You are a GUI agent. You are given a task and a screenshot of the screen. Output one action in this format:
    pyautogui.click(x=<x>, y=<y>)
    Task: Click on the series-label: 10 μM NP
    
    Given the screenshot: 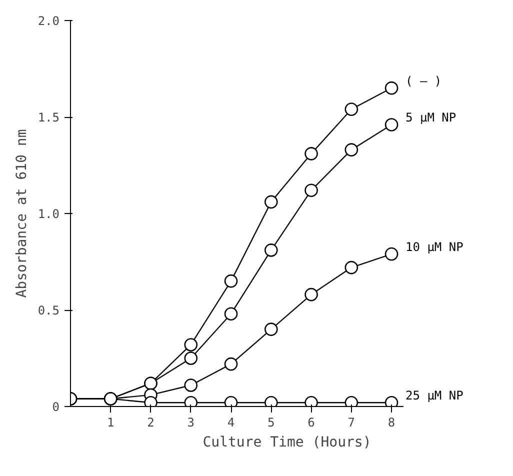 What is the action you would take?
    pyautogui.click(x=435, y=247)
    